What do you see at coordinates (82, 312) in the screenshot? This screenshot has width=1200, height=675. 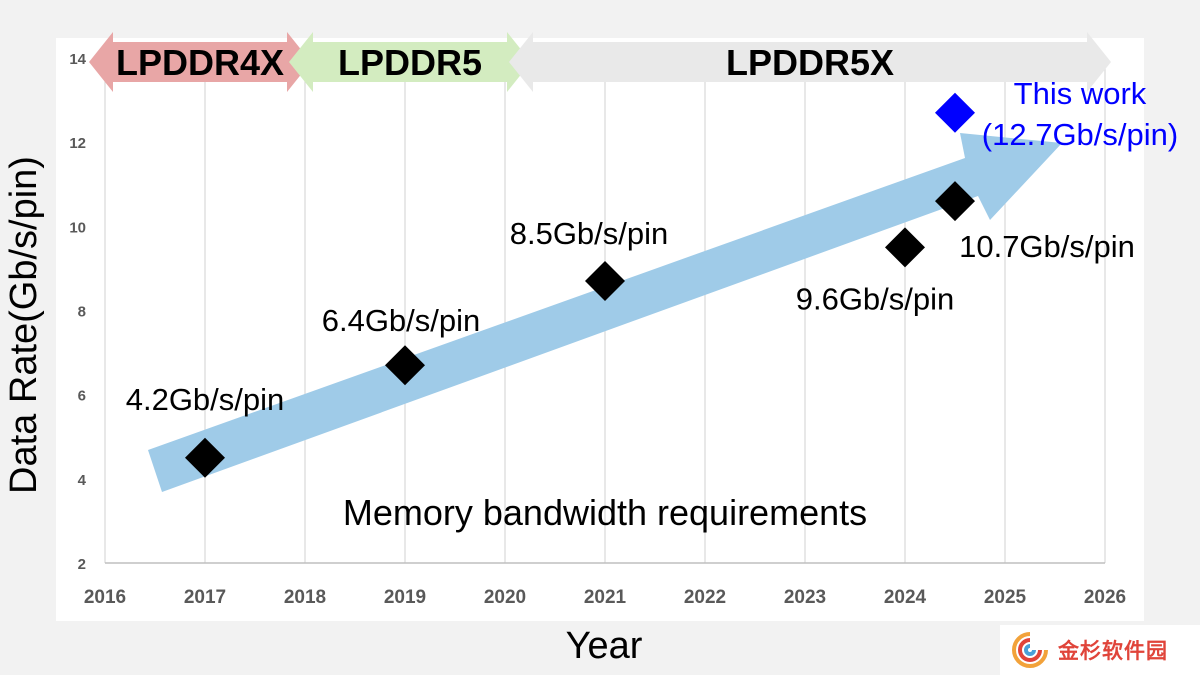 I see `y-tick-label: 8` at bounding box center [82, 312].